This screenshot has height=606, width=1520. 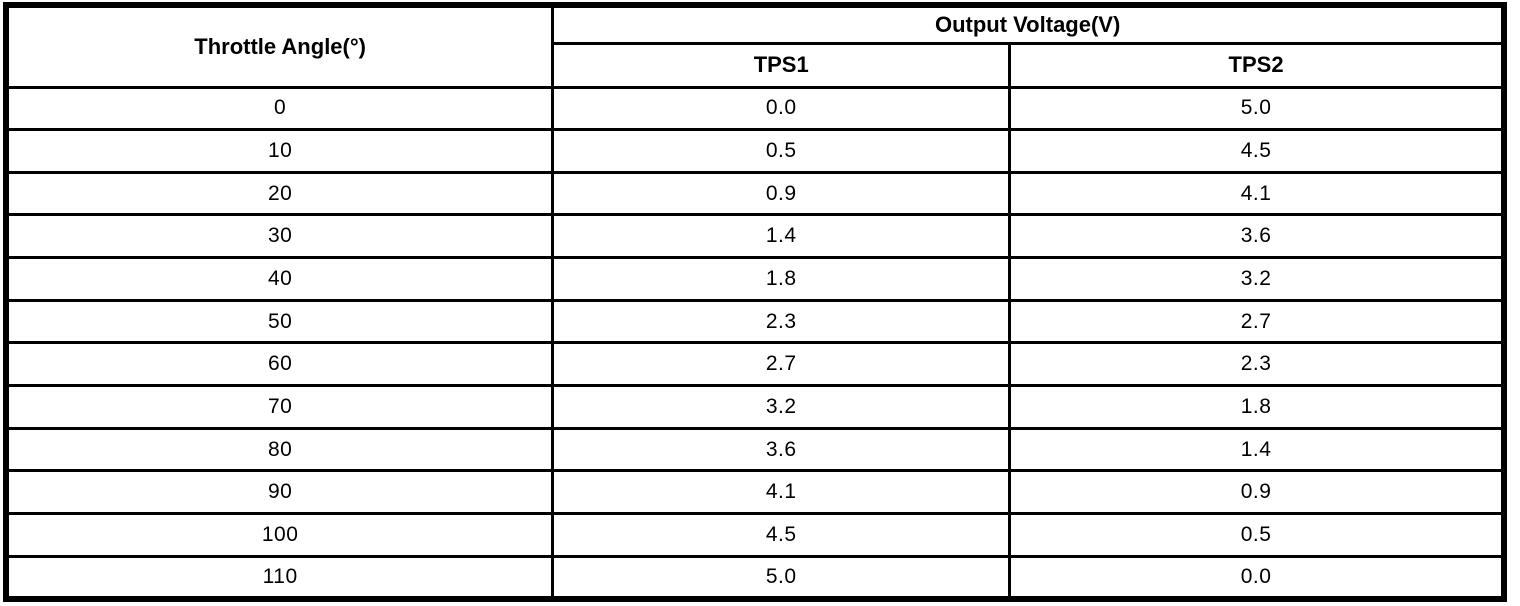 I want to click on table-row: 60 2.7 2.3, so click(x=755, y=364).